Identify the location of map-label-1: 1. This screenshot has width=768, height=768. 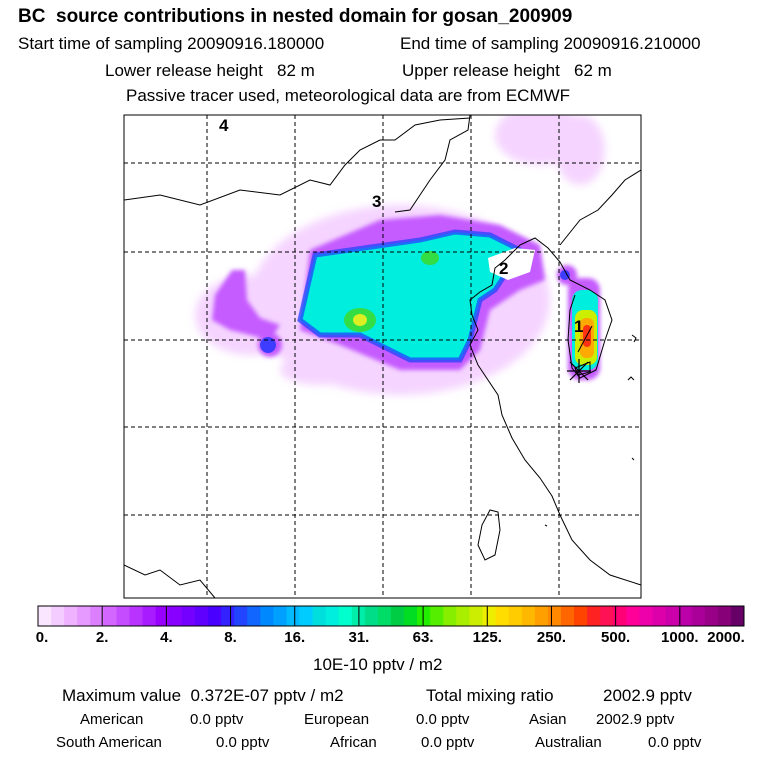
(578, 326).